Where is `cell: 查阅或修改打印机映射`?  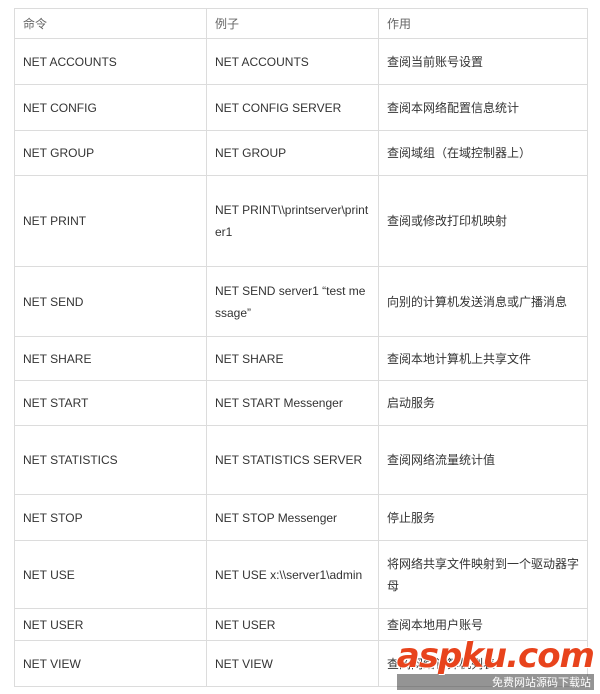 cell: 查阅或修改打印机映射 is located at coordinates (483, 221).